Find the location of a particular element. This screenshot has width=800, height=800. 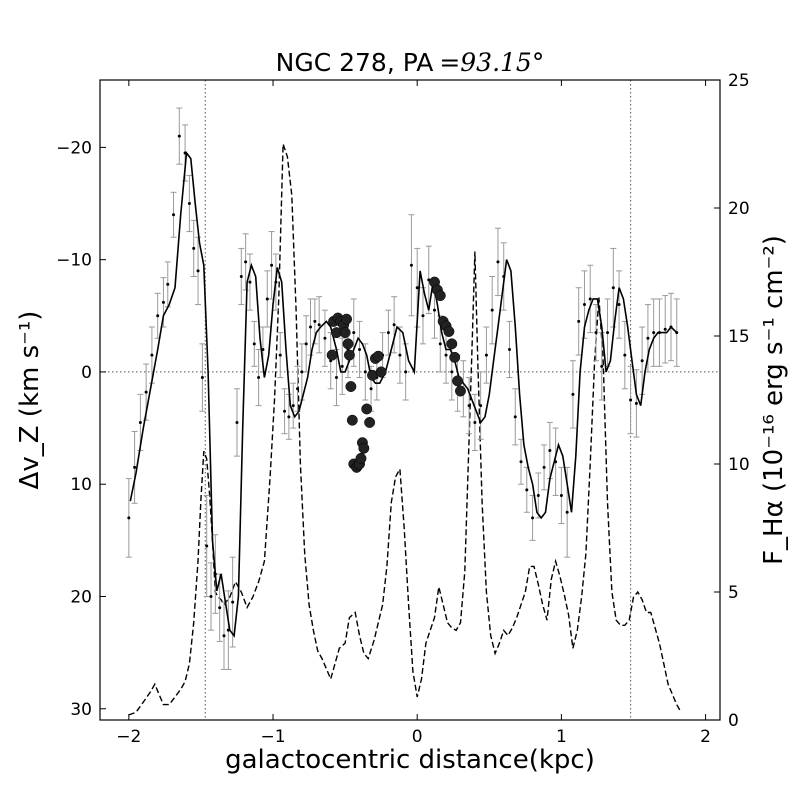

chart-title: NGC 278, PA =93.15° is located at coordinates (410, 62).